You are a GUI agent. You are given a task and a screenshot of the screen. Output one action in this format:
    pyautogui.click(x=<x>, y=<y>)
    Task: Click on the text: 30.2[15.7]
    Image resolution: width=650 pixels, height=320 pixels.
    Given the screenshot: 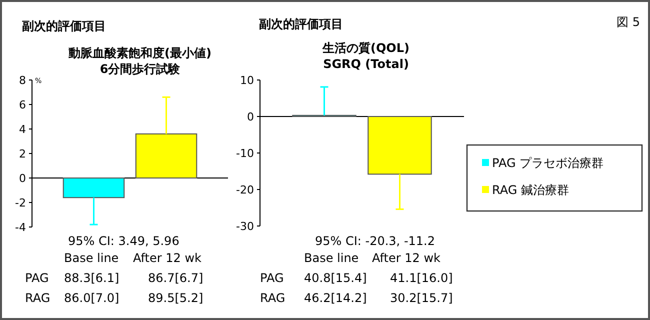 What is the action you would take?
    pyautogui.click(x=421, y=298)
    